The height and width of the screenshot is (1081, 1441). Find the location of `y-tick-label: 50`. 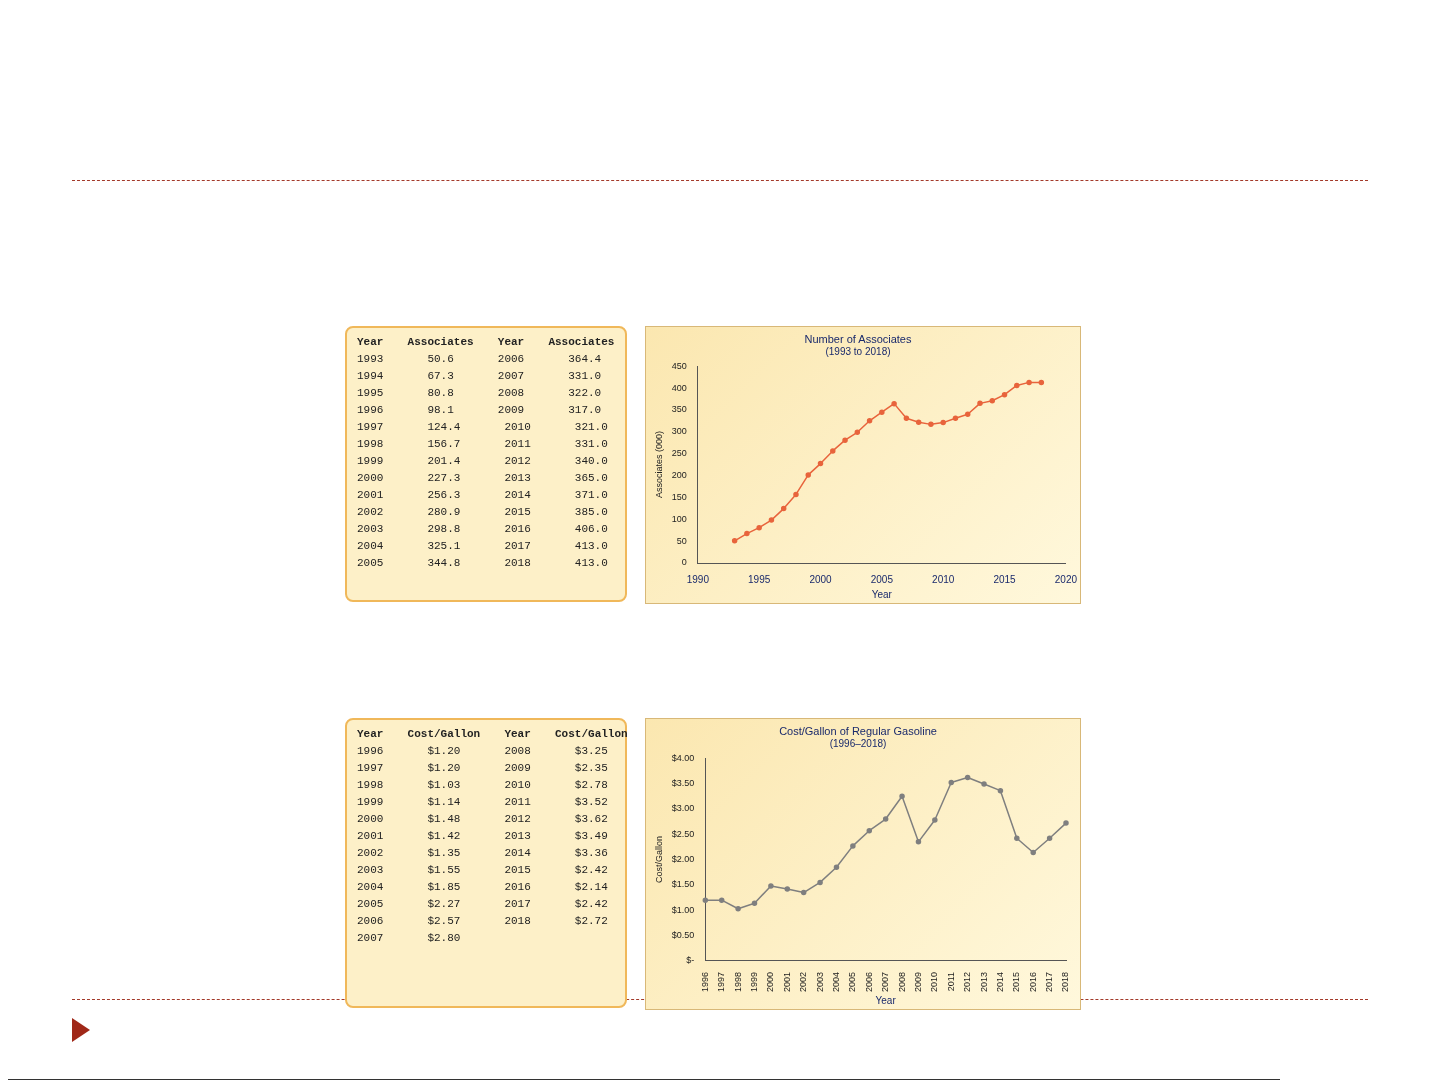

y-tick-label: 50 is located at coordinates (681, 540).